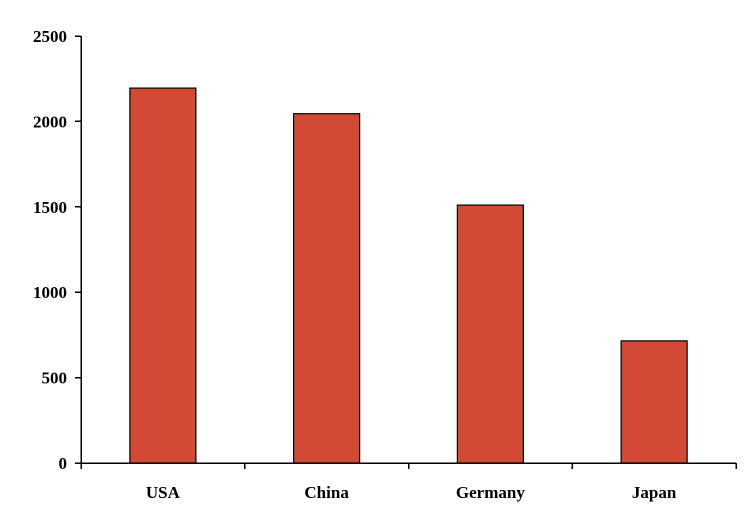 This screenshot has width=754, height=530. Describe the element at coordinates (327, 288) in the screenshot. I see `bar-china` at that location.